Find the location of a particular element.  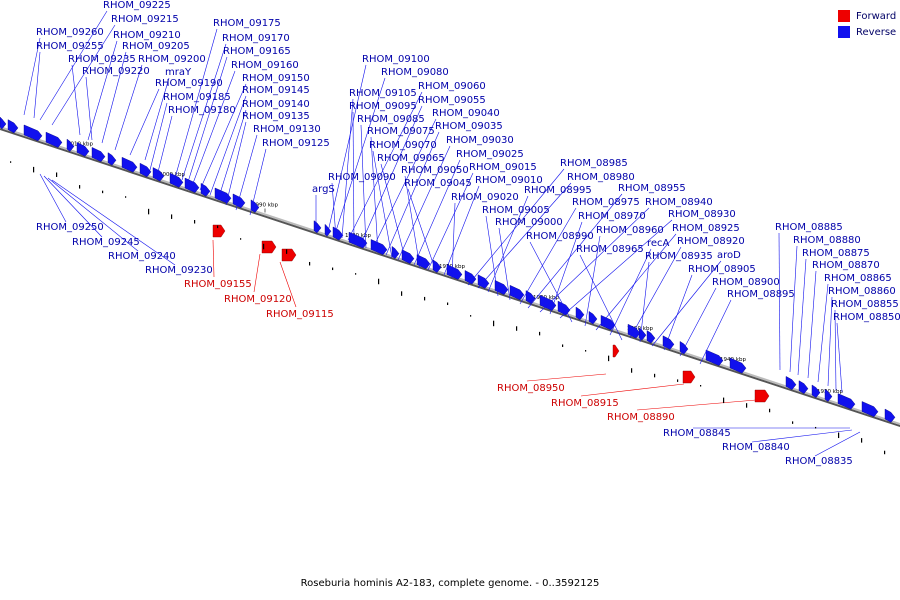

gene-label-top: RHOM_08965 is located at coordinates (610, 249).